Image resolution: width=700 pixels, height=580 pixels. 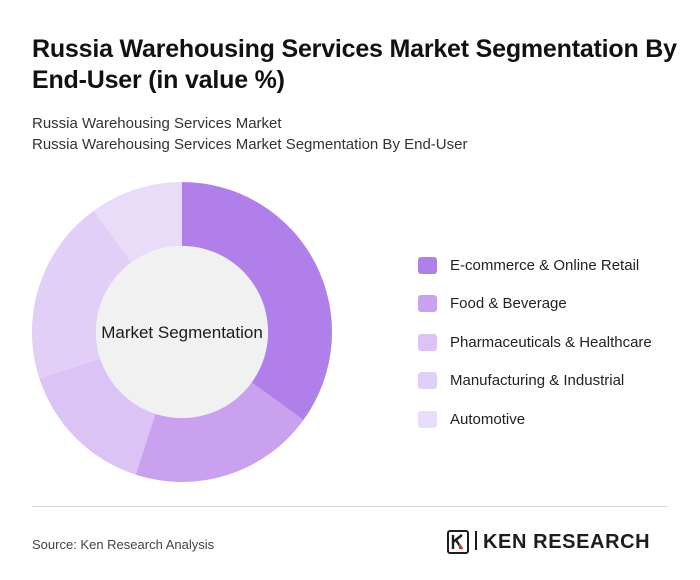 What do you see at coordinates (458, 542) in the screenshot?
I see `ken-research-logo-icon` at bounding box center [458, 542].